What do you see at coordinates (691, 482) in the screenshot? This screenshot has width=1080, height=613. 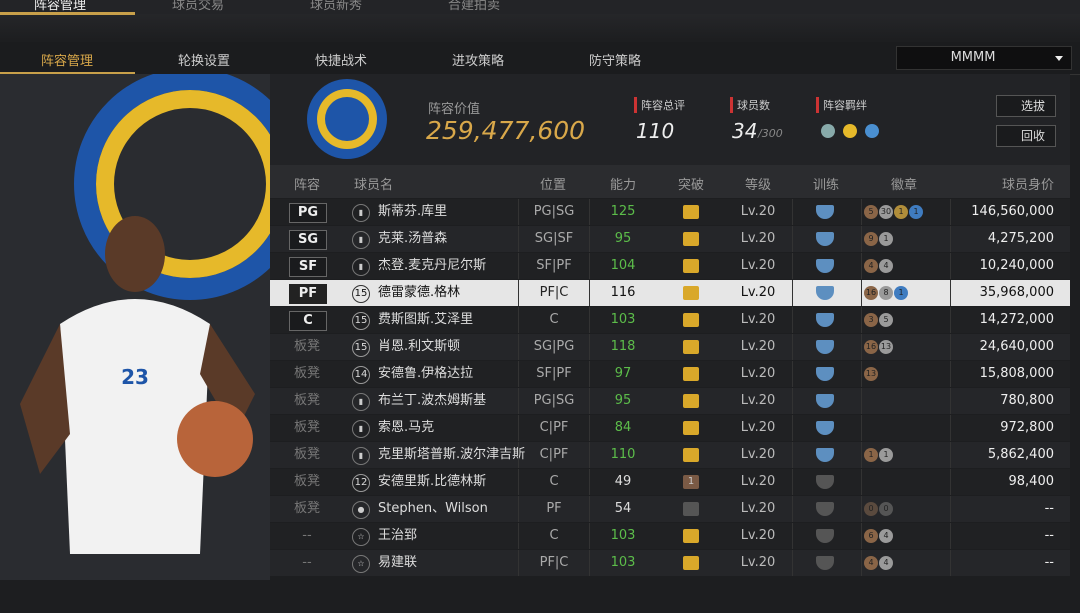 I see `breakthrough-icon: 1` at bounding box center [691, 482].